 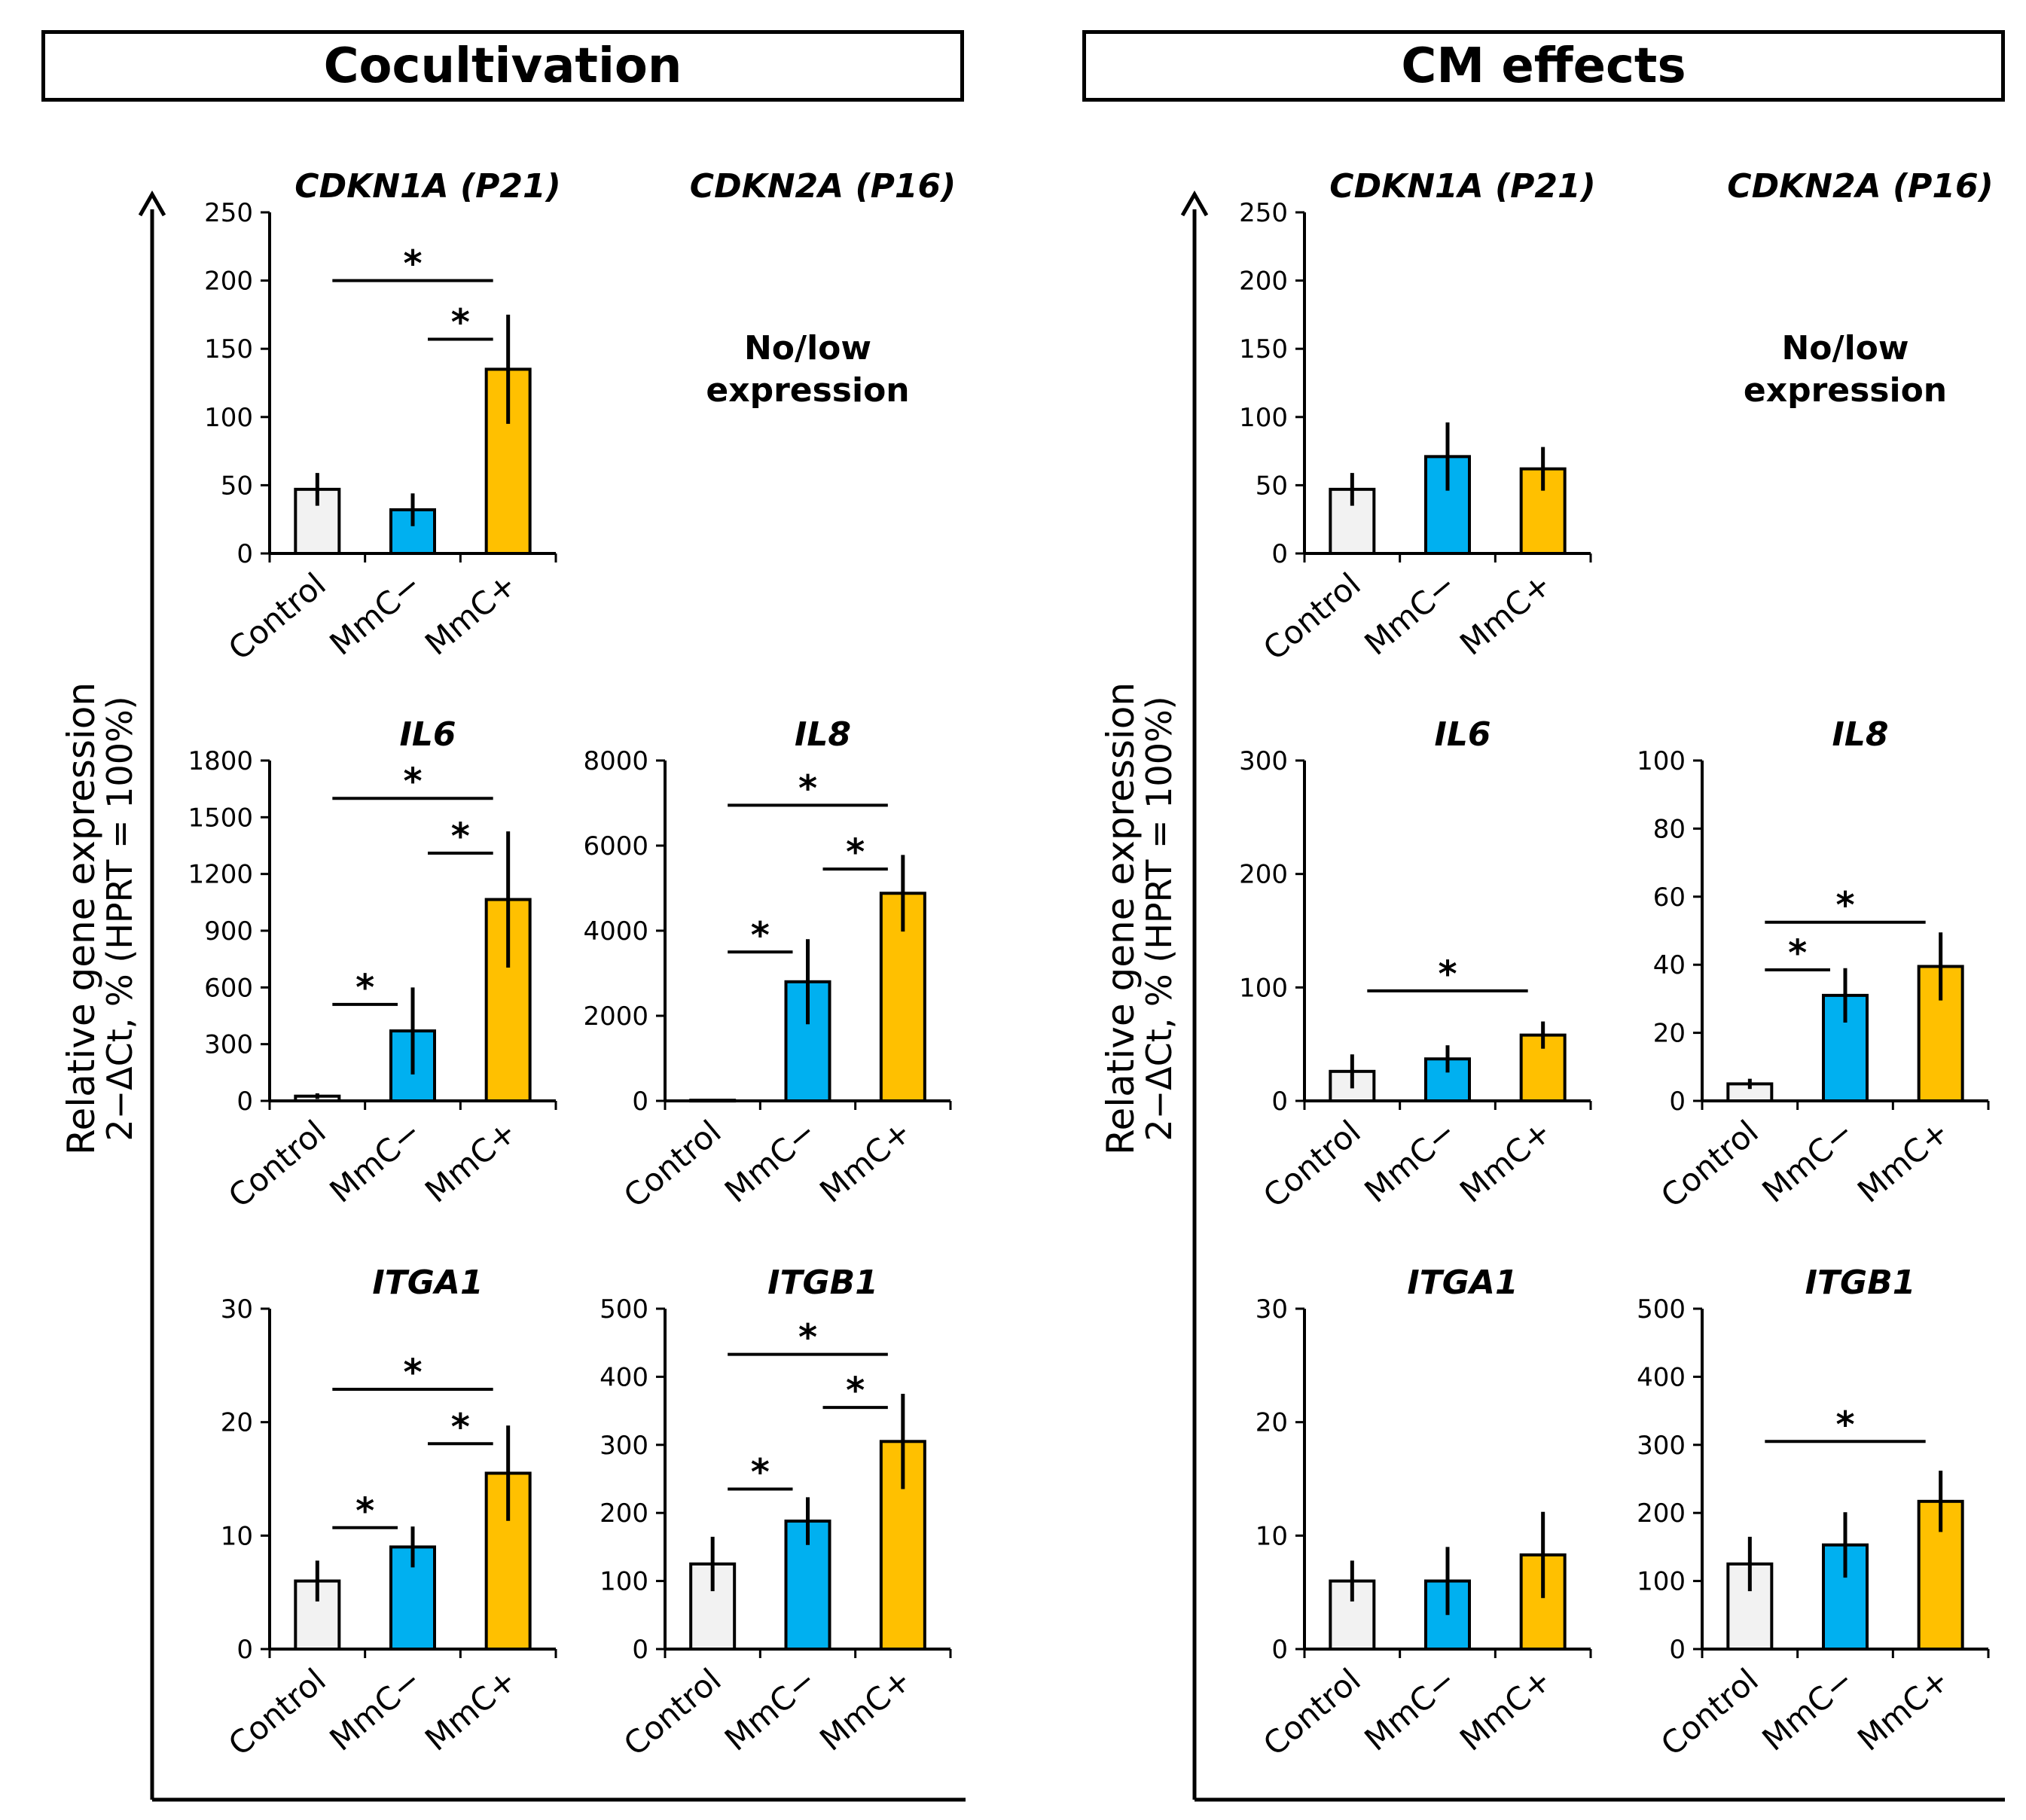 What do you see at coordinates (1263, 213) in the screenshot?
I see `y-tick-label: 250` at bounding box center [1263, 213].